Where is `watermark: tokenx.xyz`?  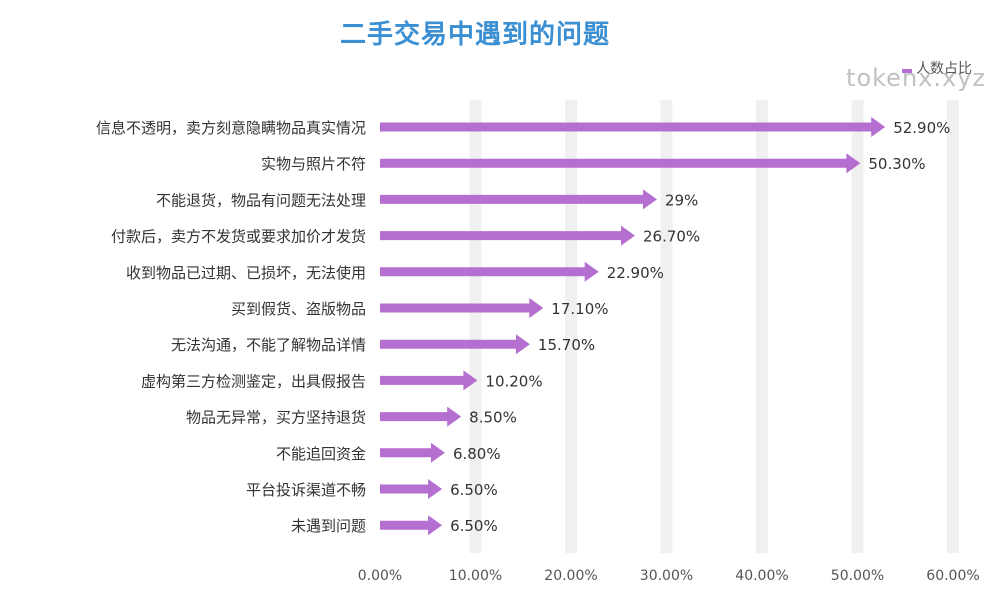 watermark: tokenx.xyz is located at coordinates (916, 78).